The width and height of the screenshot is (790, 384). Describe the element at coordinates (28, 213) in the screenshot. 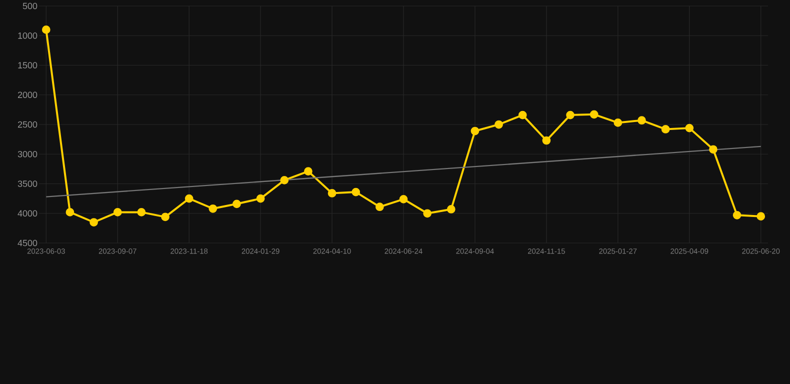

I see `y-tick-label: 4000` at that location.